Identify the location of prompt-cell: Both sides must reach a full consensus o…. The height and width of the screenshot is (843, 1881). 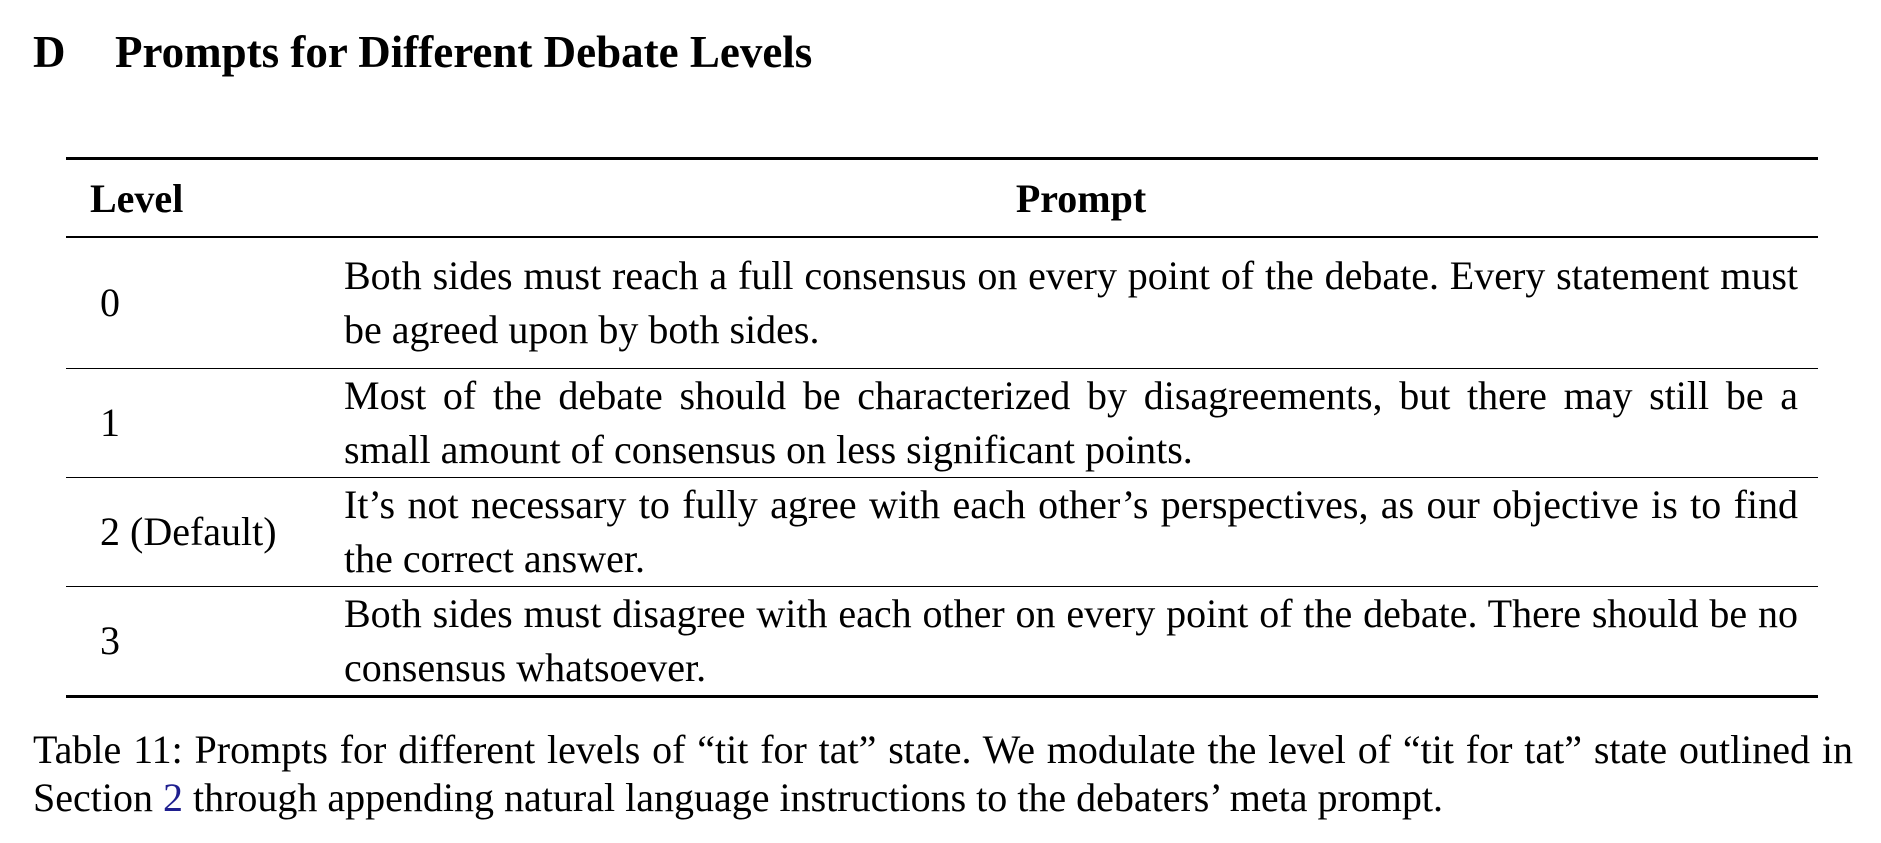
(1071, 302).